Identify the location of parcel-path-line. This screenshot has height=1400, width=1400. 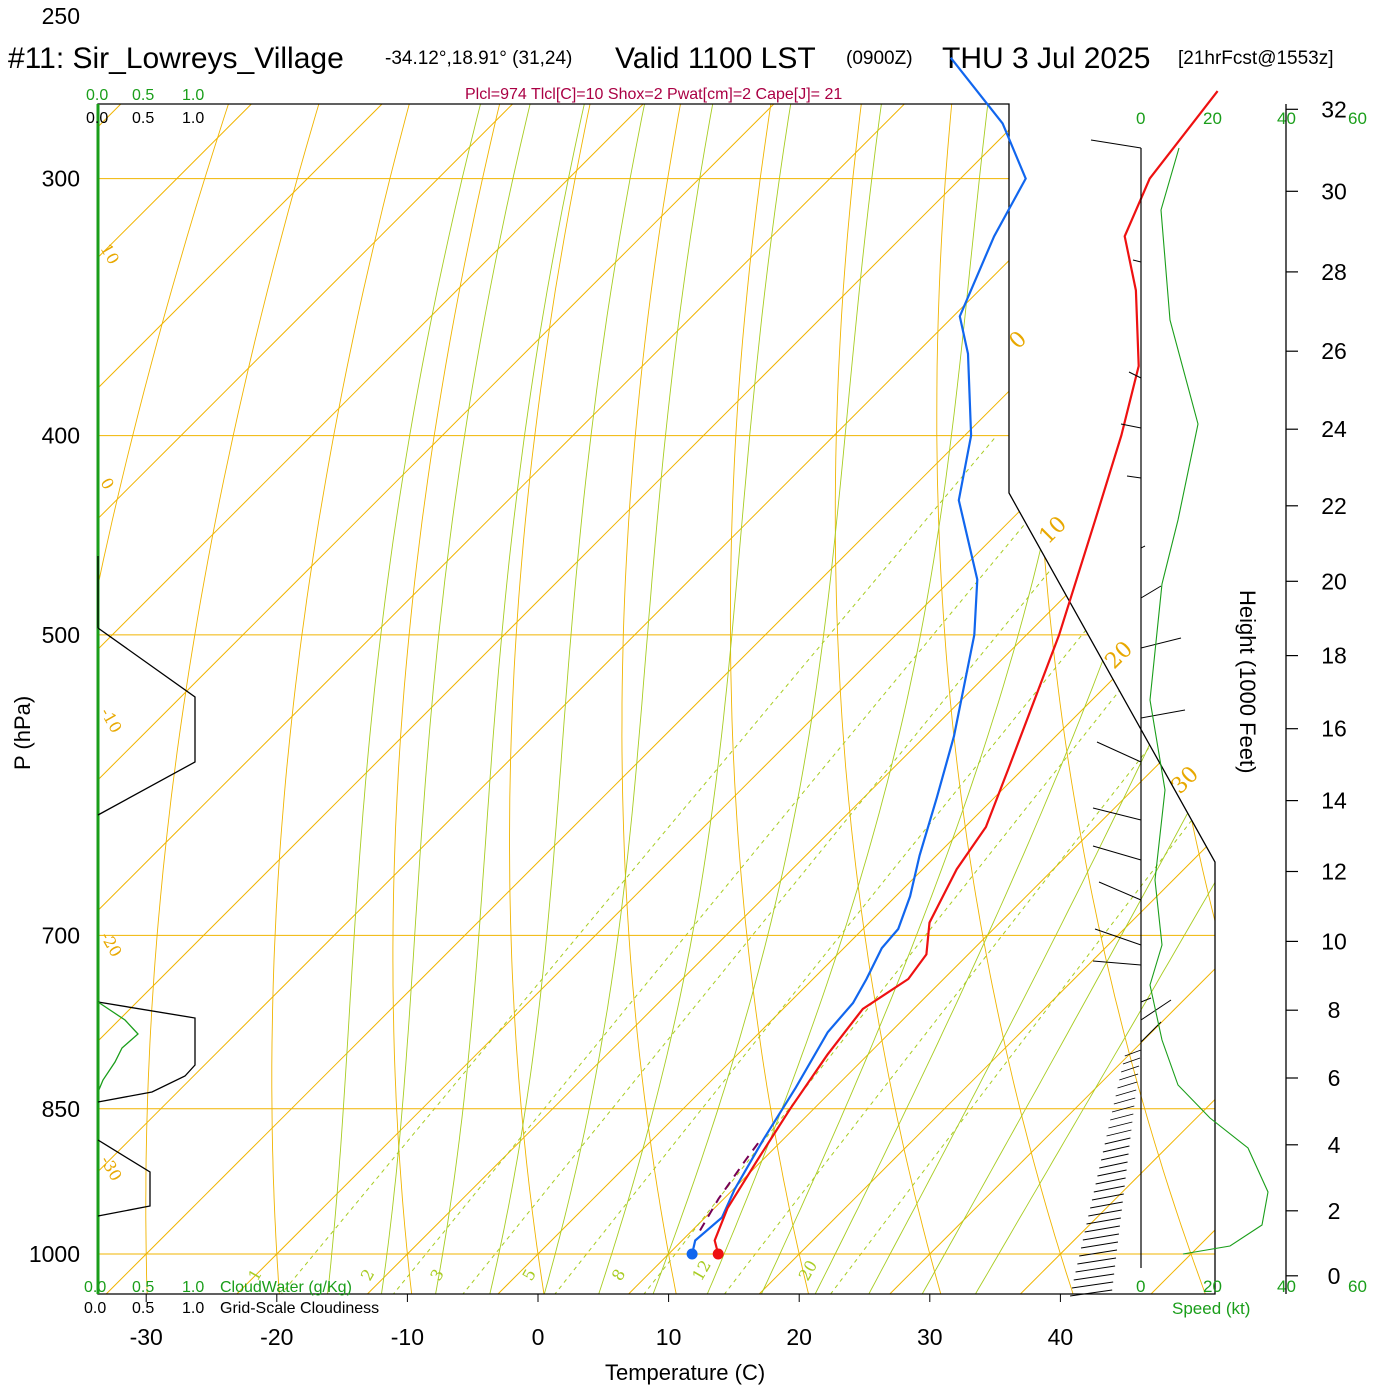
(730, 1185).